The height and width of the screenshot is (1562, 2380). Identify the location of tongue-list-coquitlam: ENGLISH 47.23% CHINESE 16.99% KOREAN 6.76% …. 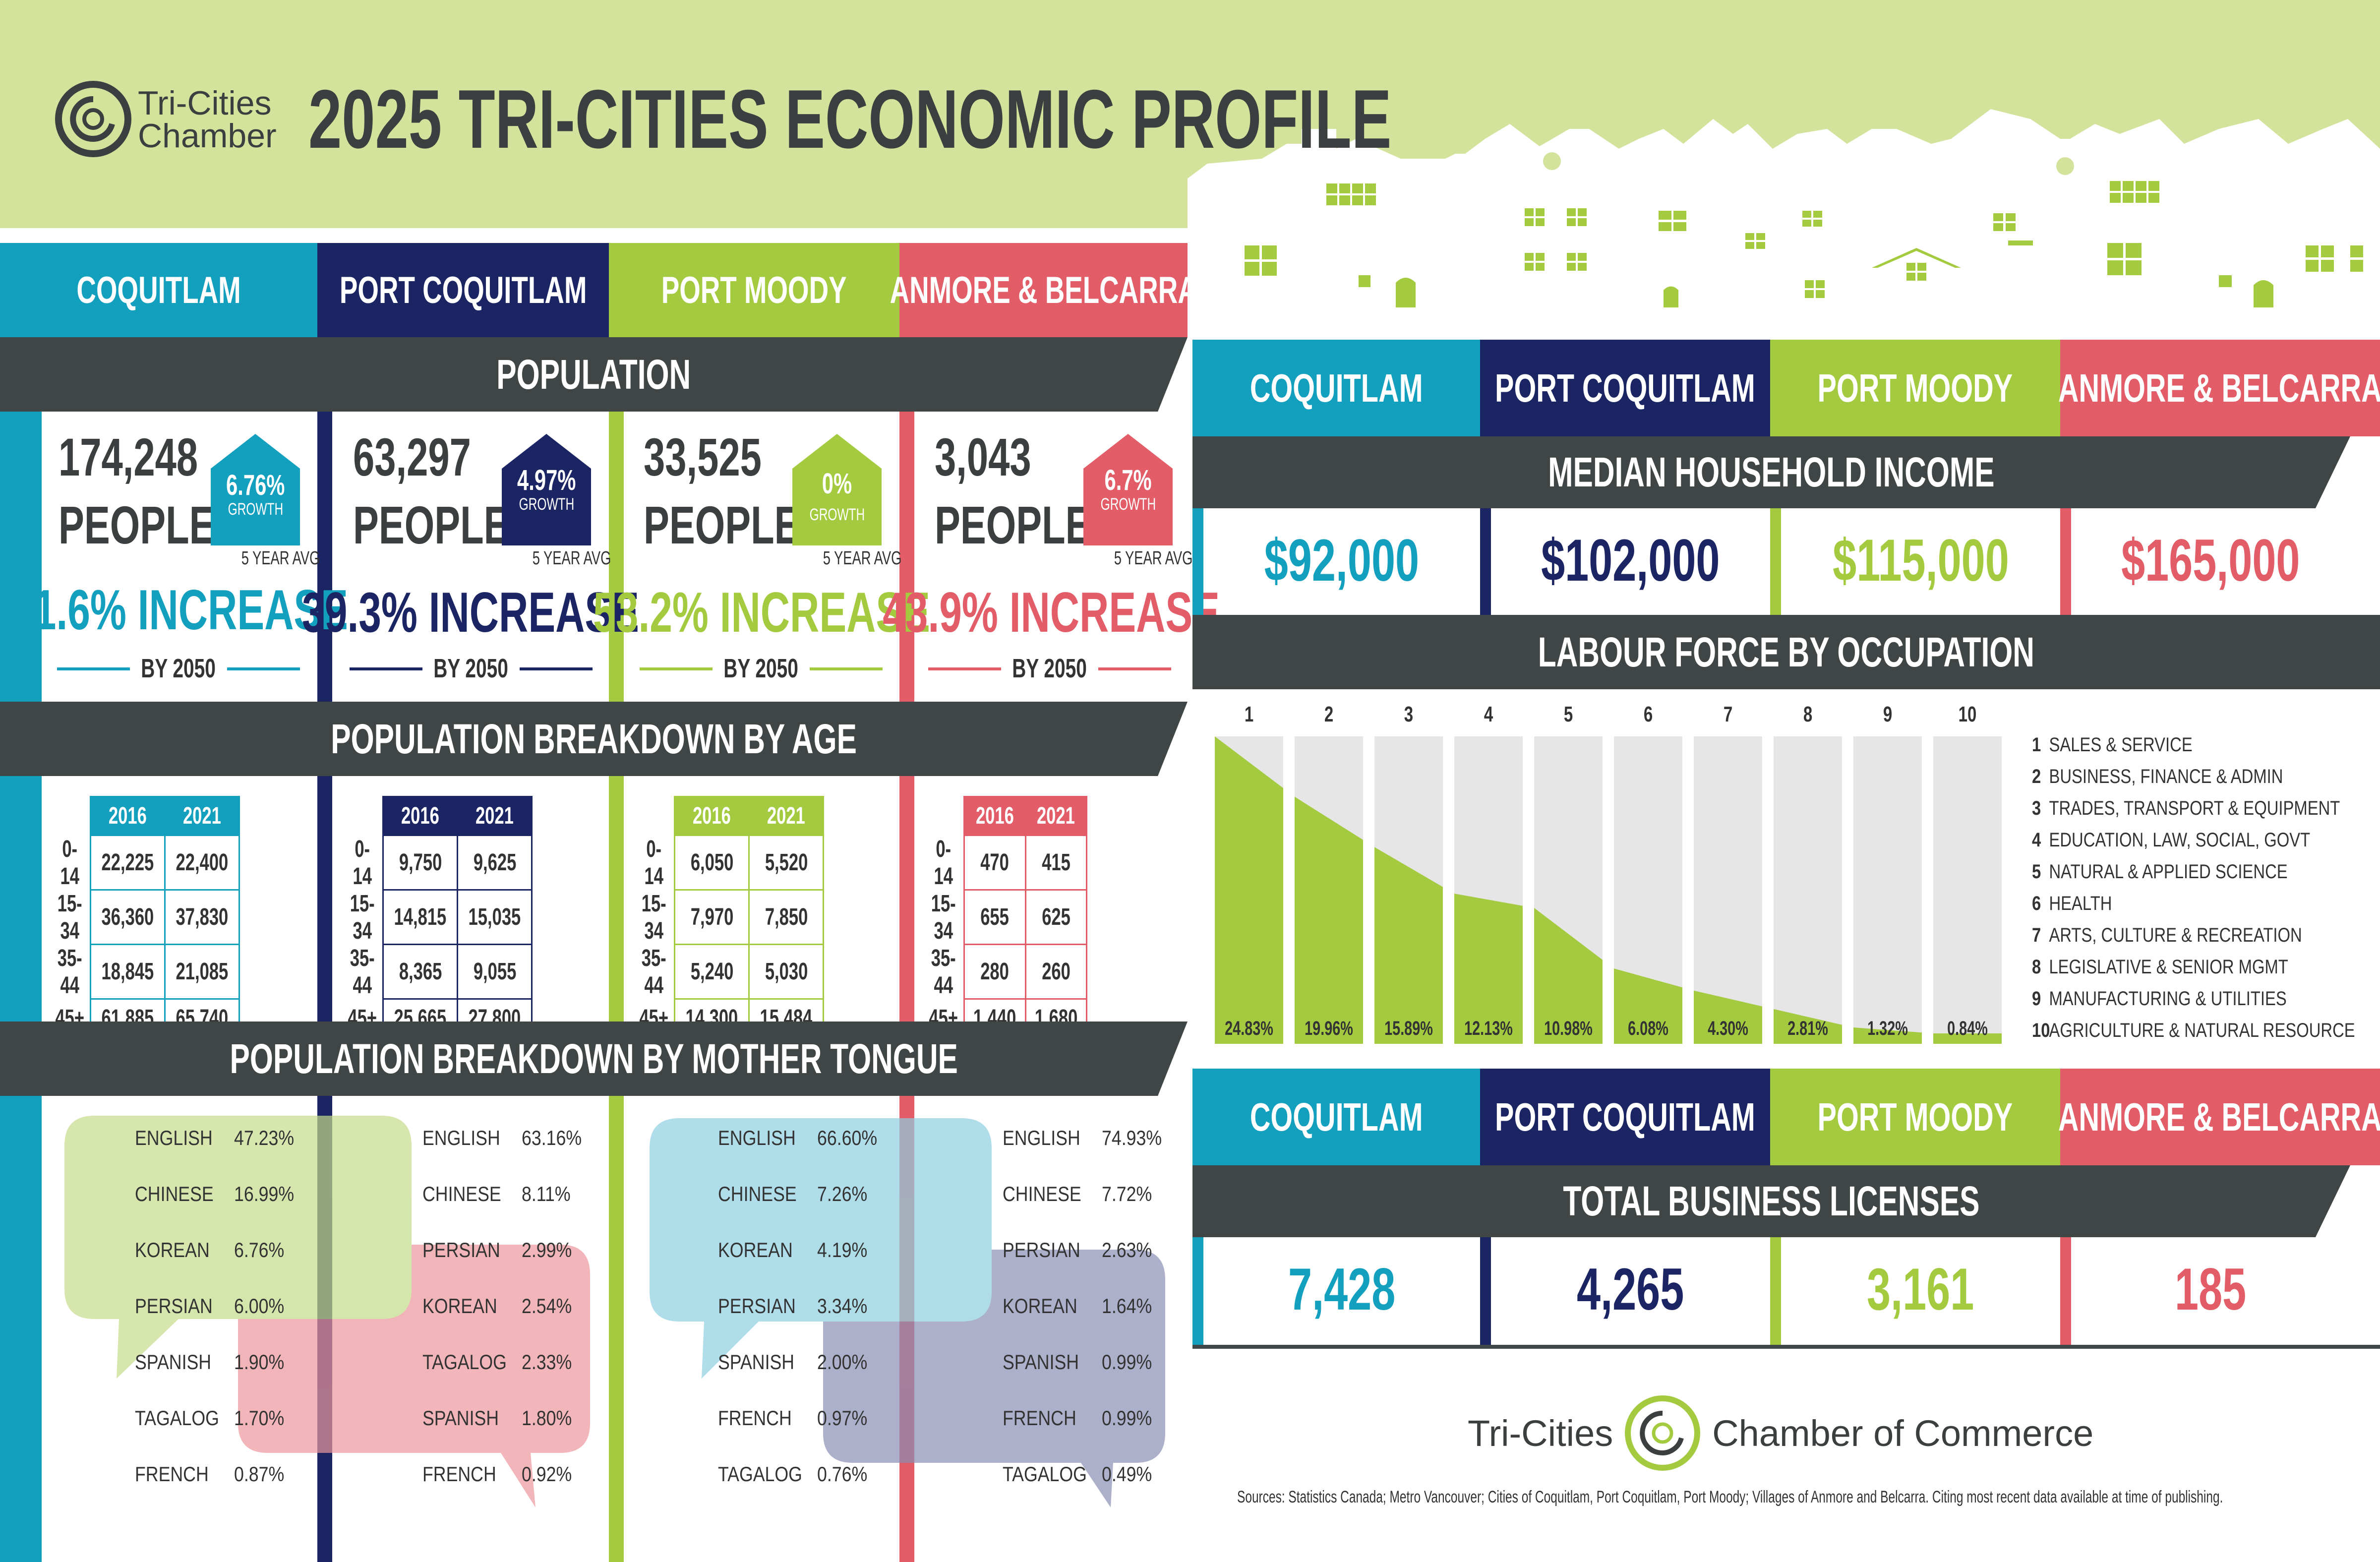
(219, 1306).